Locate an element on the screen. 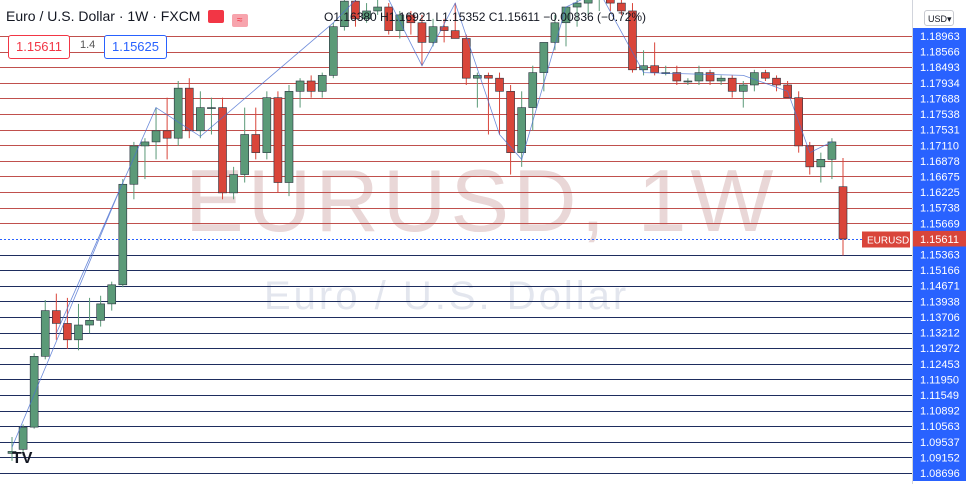  symbol-header: Euro / U.S. Dollar · 1W · FXCM ≈ is located at coordinates (127, 17).